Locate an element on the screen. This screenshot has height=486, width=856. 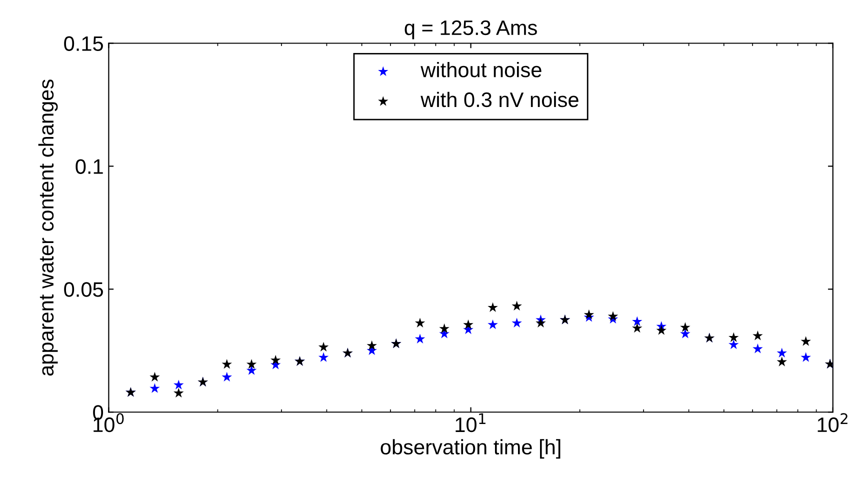
y-tick-label: 0.15 is located at coordinates (83, 44).